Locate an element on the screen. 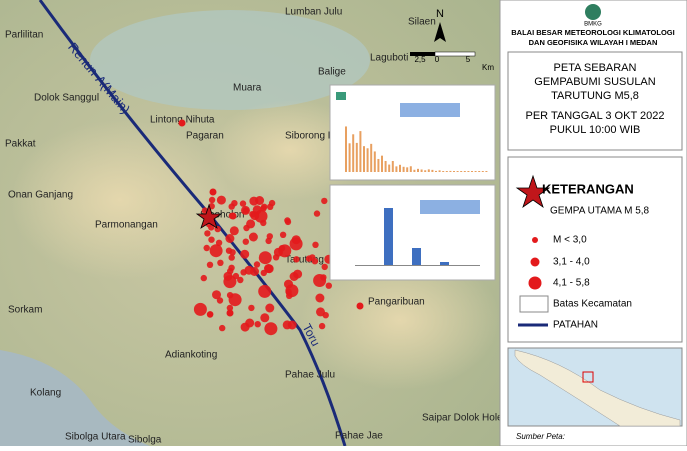 This screenshot has width=687, height=451. date: PUKUL 10:00 WIB is located at coordinates (595, 130).